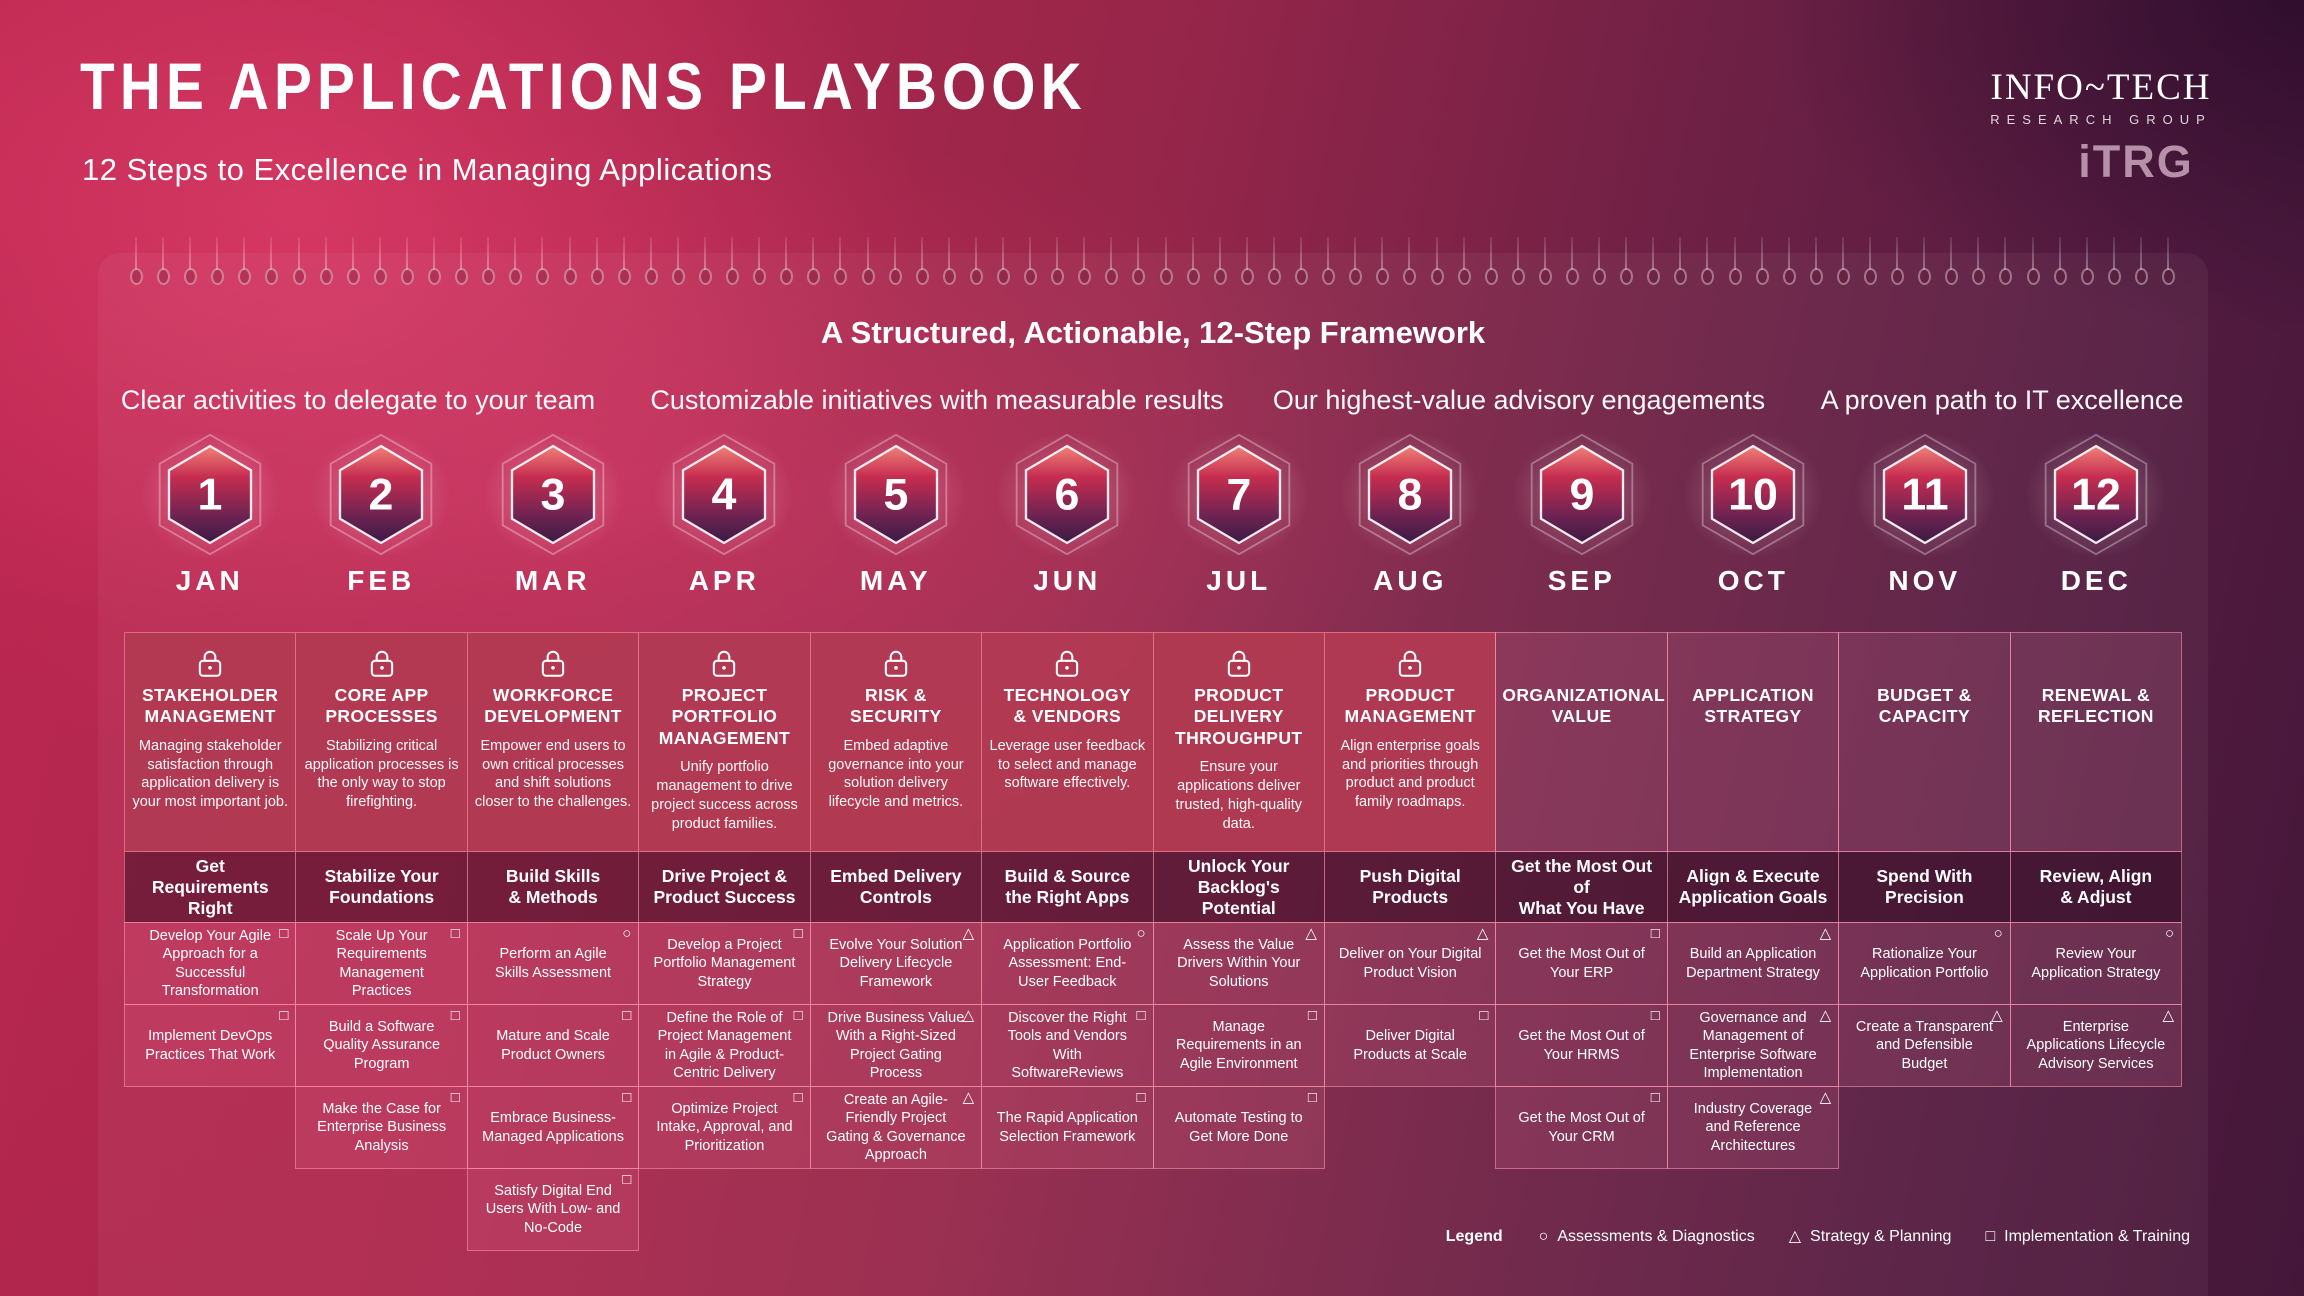 The image size is (2304, 1296). I want to click on activity-label: Automate Testing to Get More Done, so click(1238, 1127).